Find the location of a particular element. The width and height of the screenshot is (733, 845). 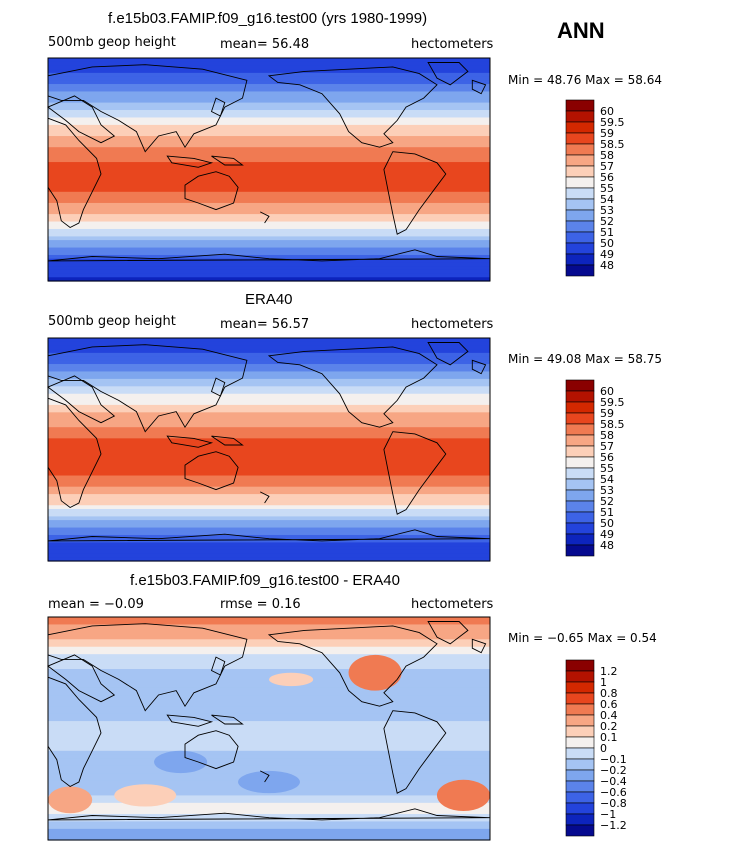

colorbar-label: −1 is located at coordinates (608, 814).